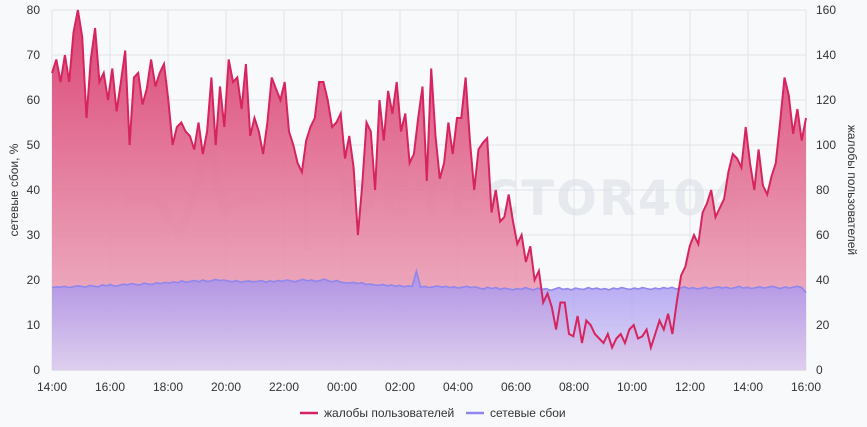  I want to click on y-right-tick-label: 40, so click(823, 280).